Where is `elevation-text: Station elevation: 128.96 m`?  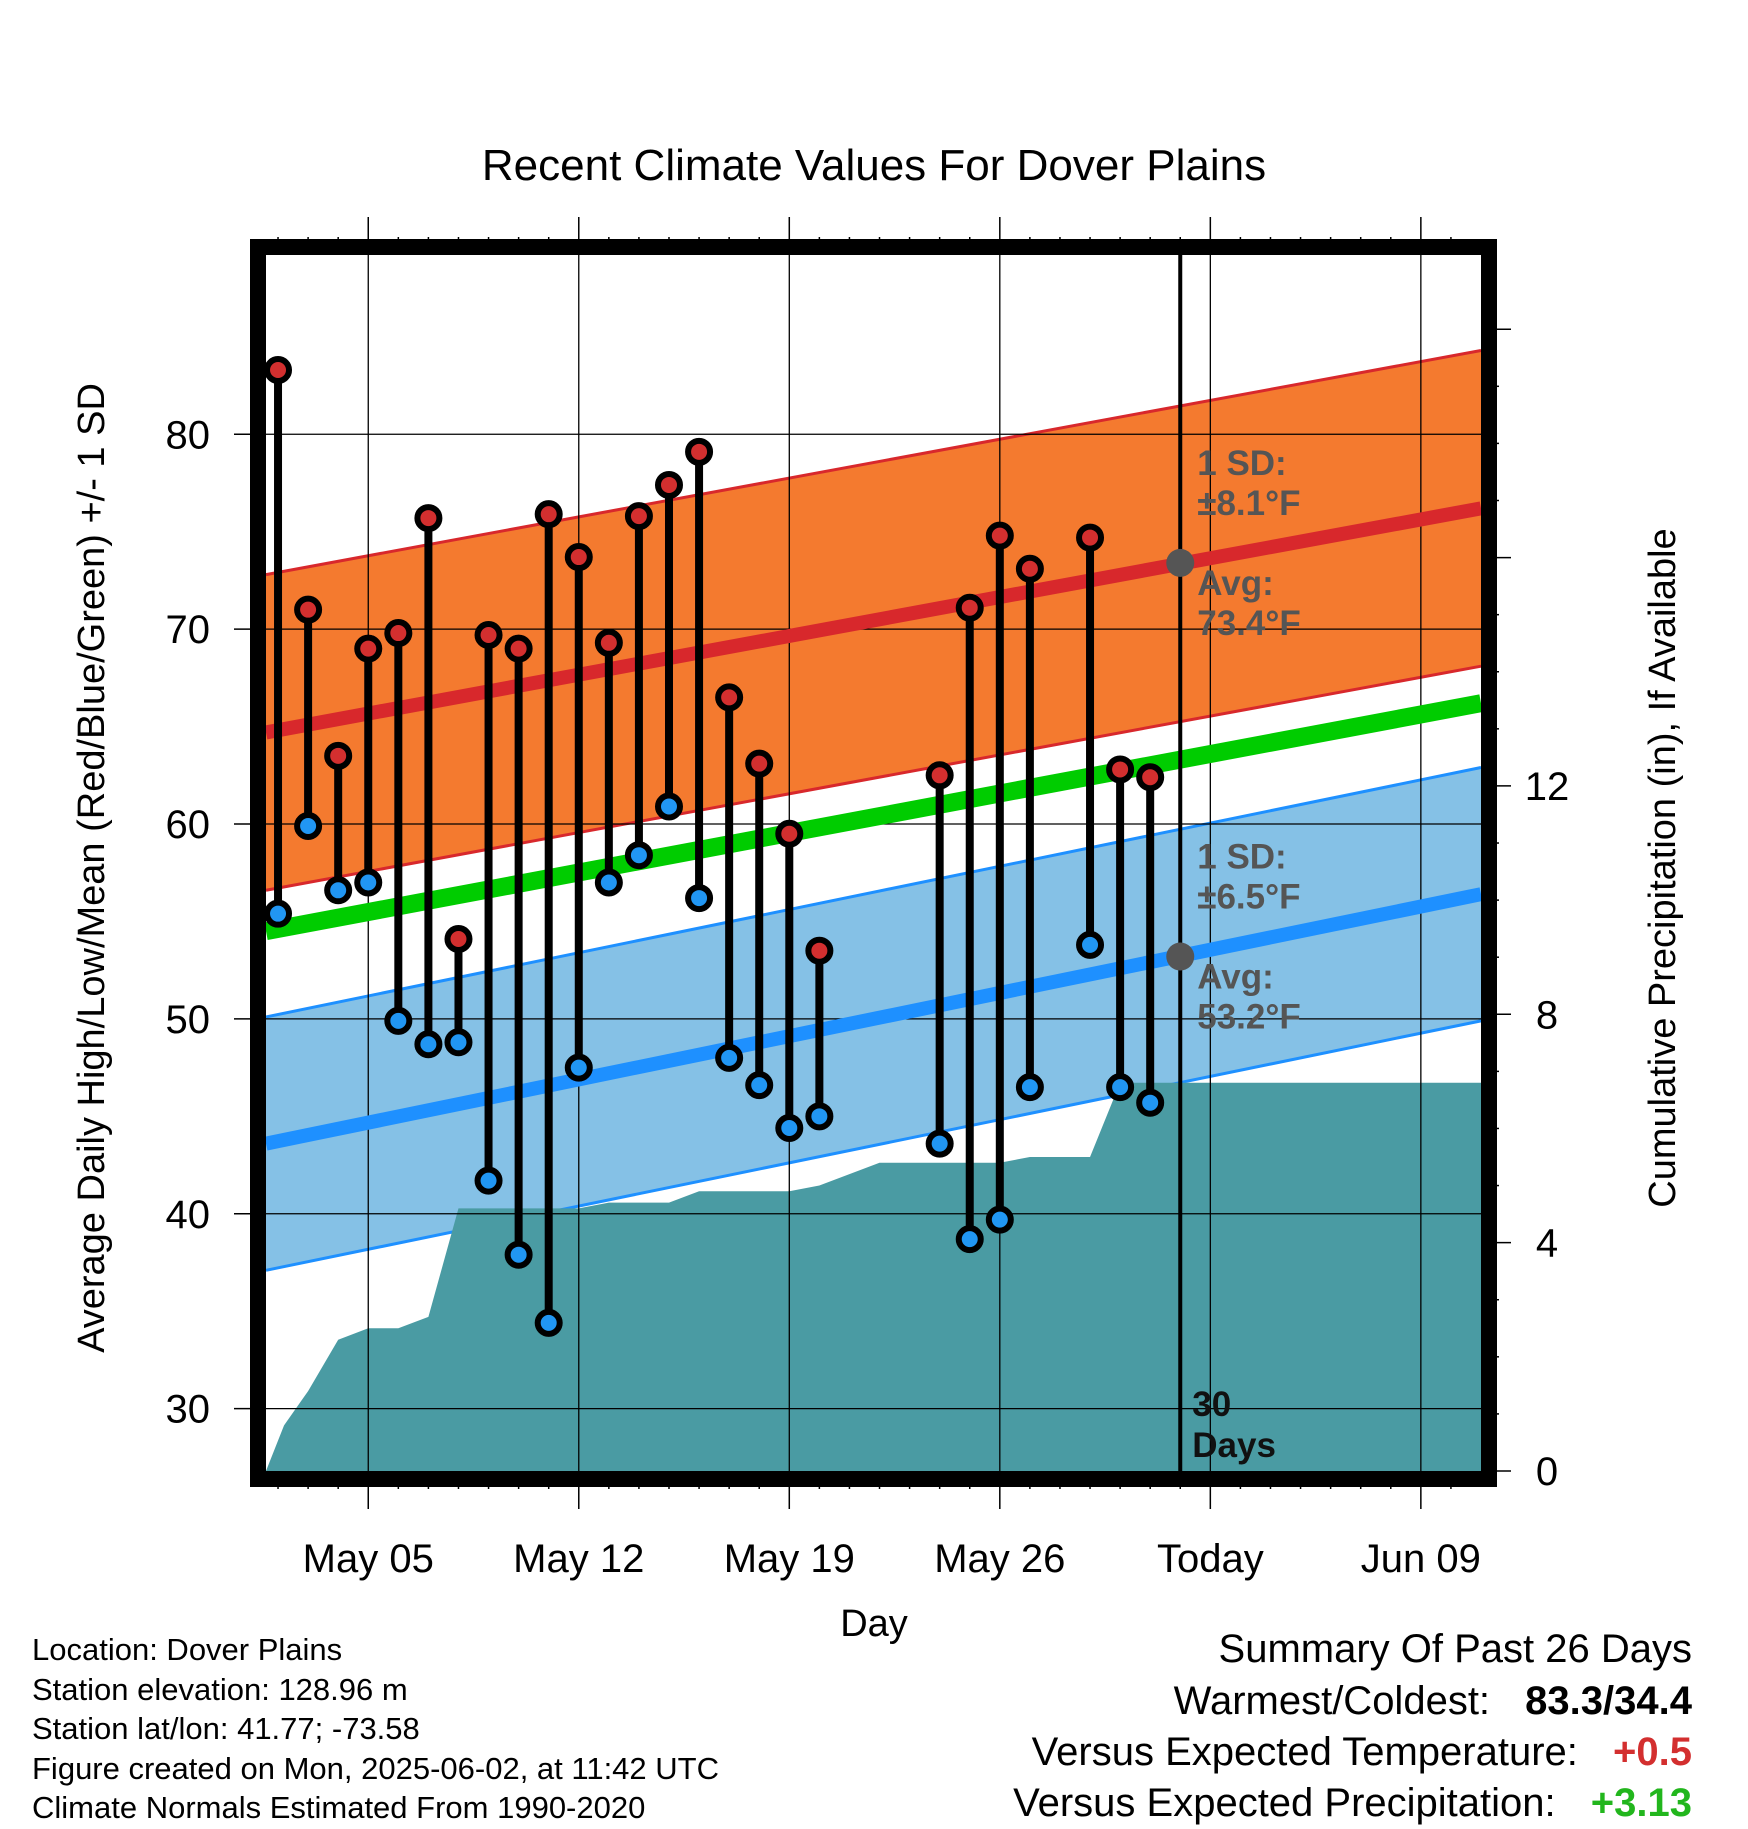 elevation-text: Station elevation: 128.96 m is located at coordinates (220, 1689).